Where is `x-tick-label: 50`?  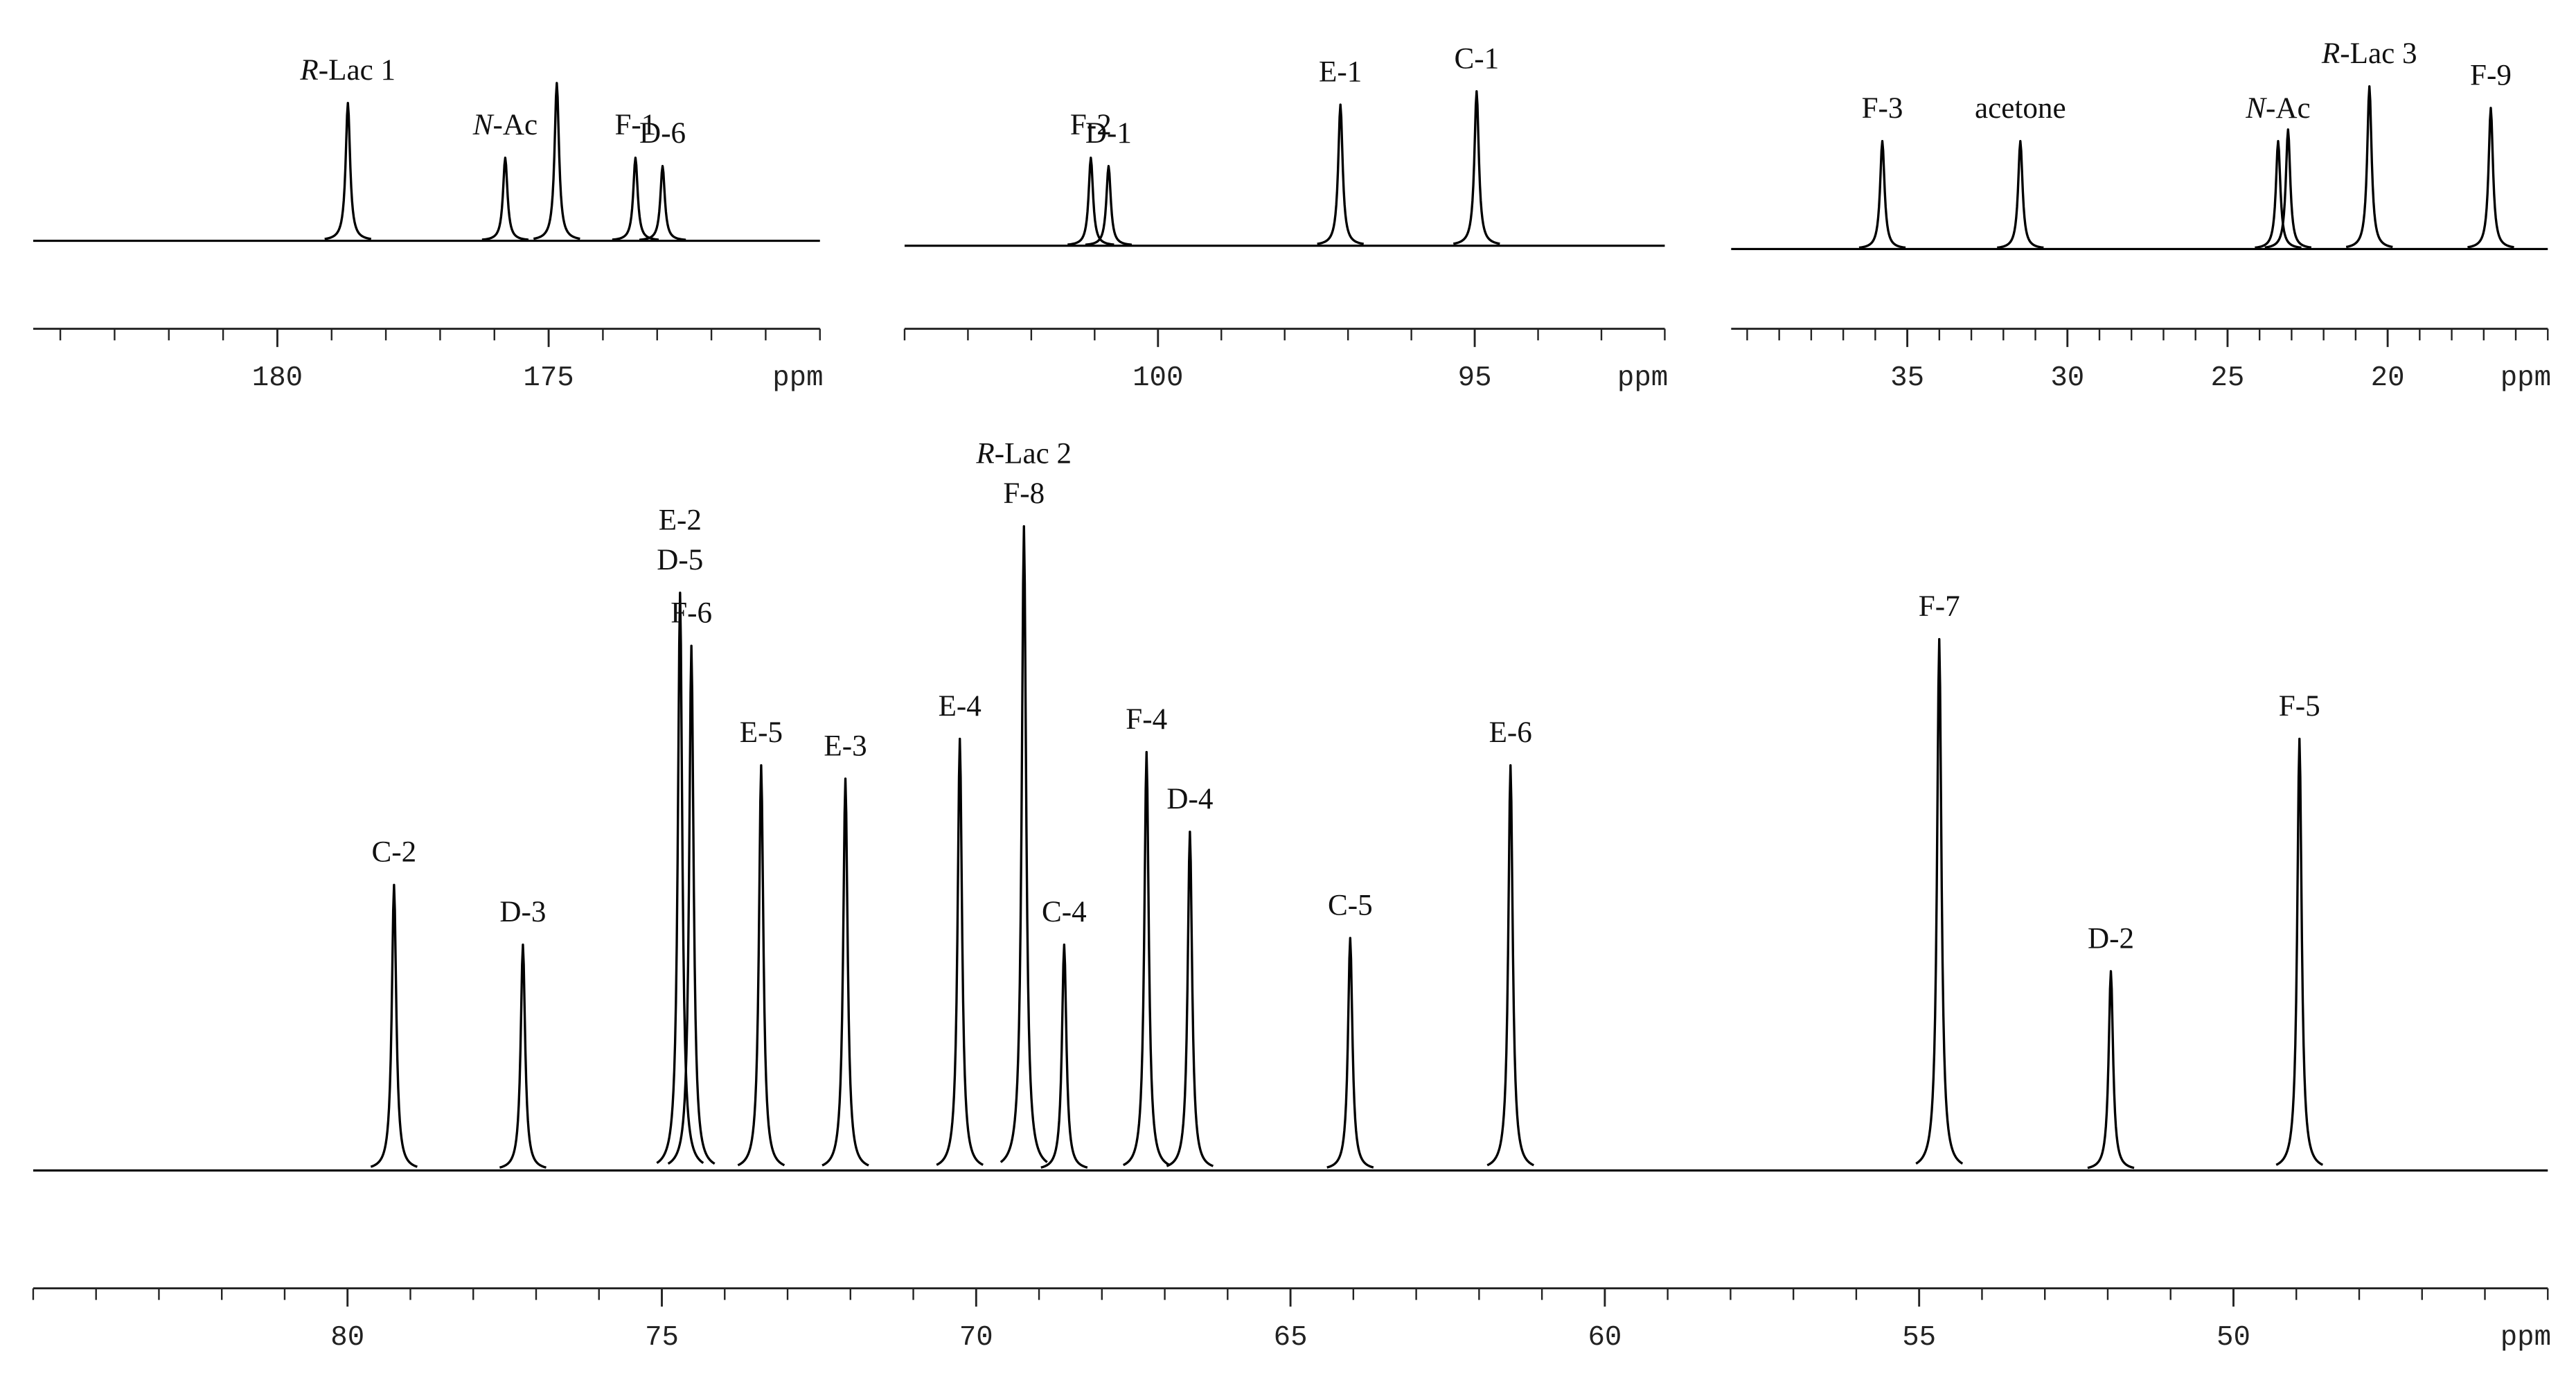
x-tick-label: 50 is located at coordinates (2233, 1338).